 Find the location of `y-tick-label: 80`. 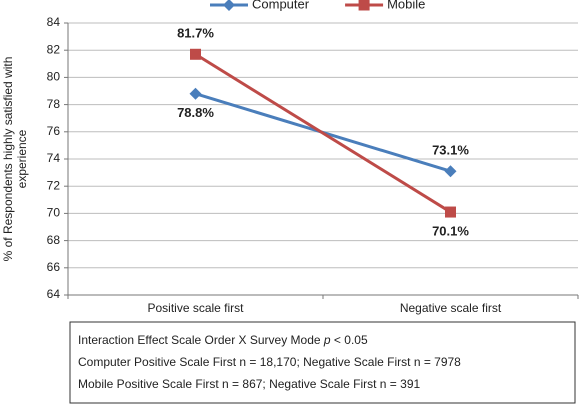

y-tick-label: 80 is located at coordinates (54, 77).